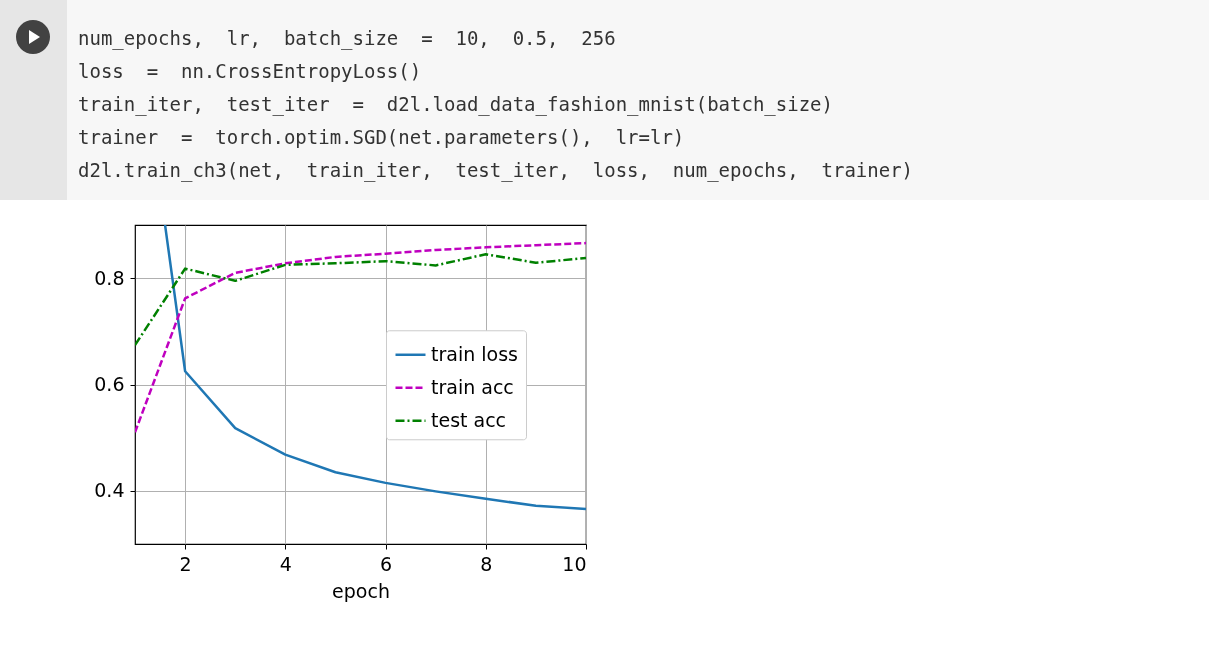 The image size is (1209, 650). I want to click on x-tick-label: 2, so click(185, 563).